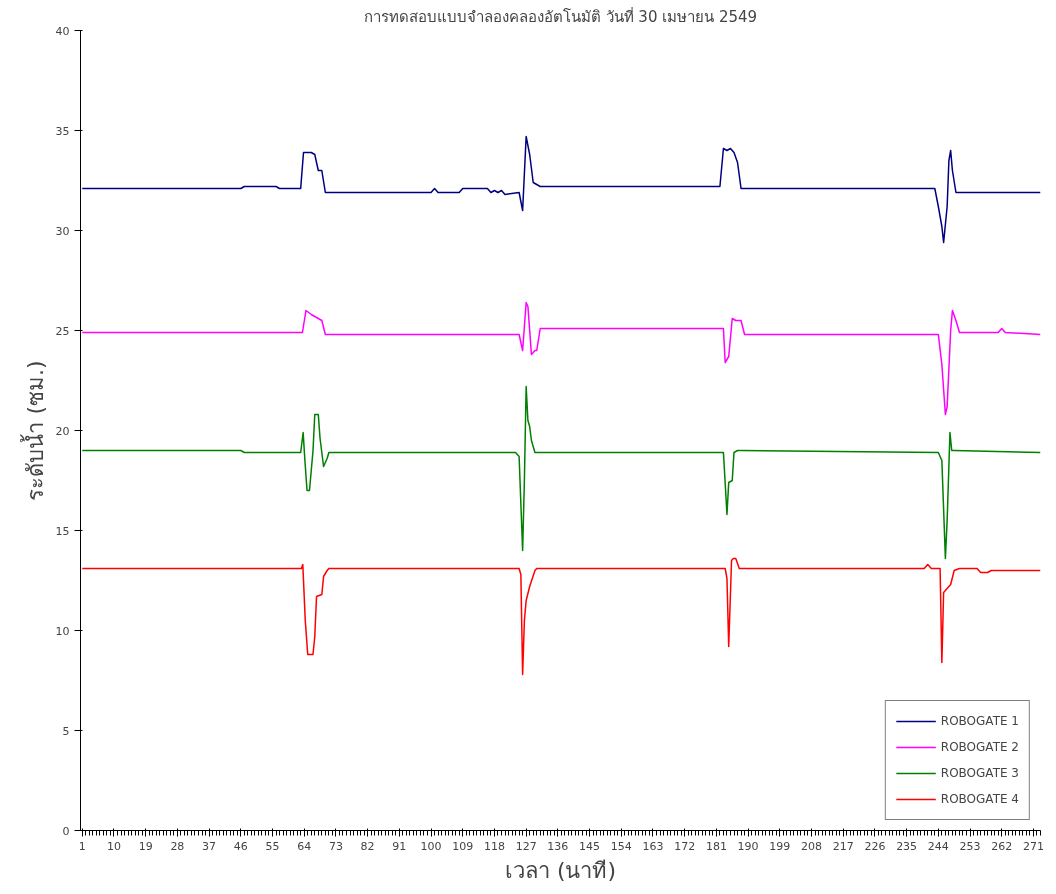 This screenshot has width=1056, height=894. Describe the element at coordinates (979, 721) in the screenshot. I see `legend-label: ROBOGATE 1` at that location.